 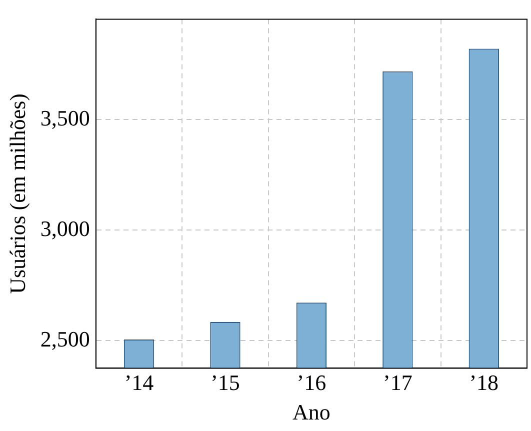 I want to click on x-tick-label: ’16, so click(x=311, y=383).